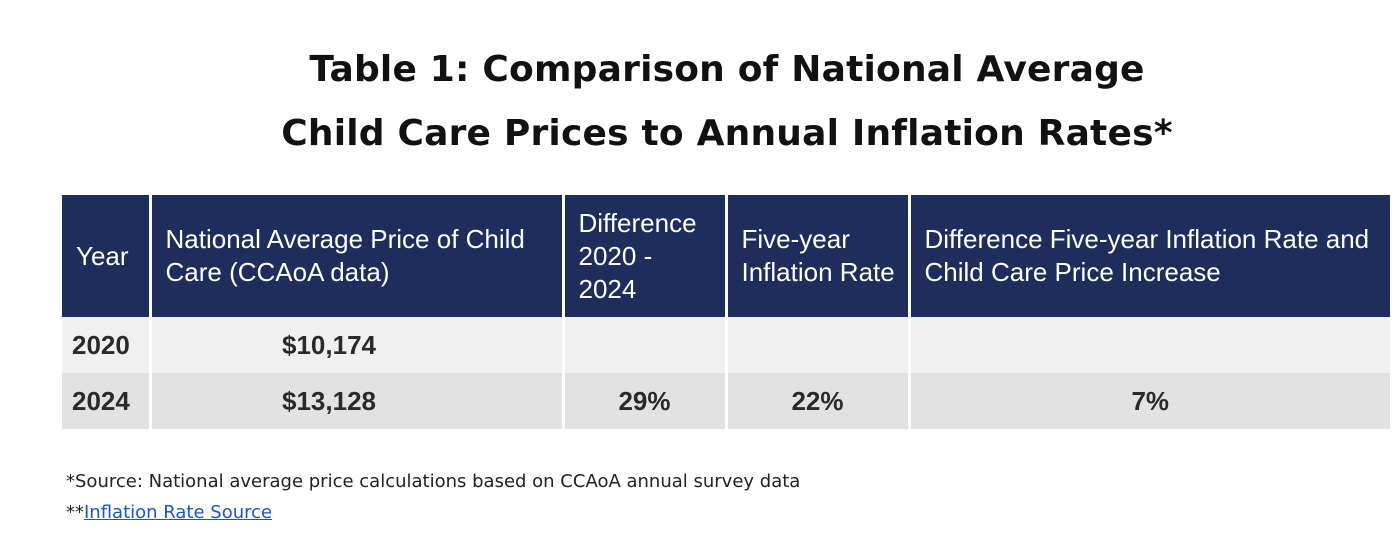 Image resolution: width=1398 pixels, height=542 pixels. I want to click on cell-price: $10,174, so click(355, 345).